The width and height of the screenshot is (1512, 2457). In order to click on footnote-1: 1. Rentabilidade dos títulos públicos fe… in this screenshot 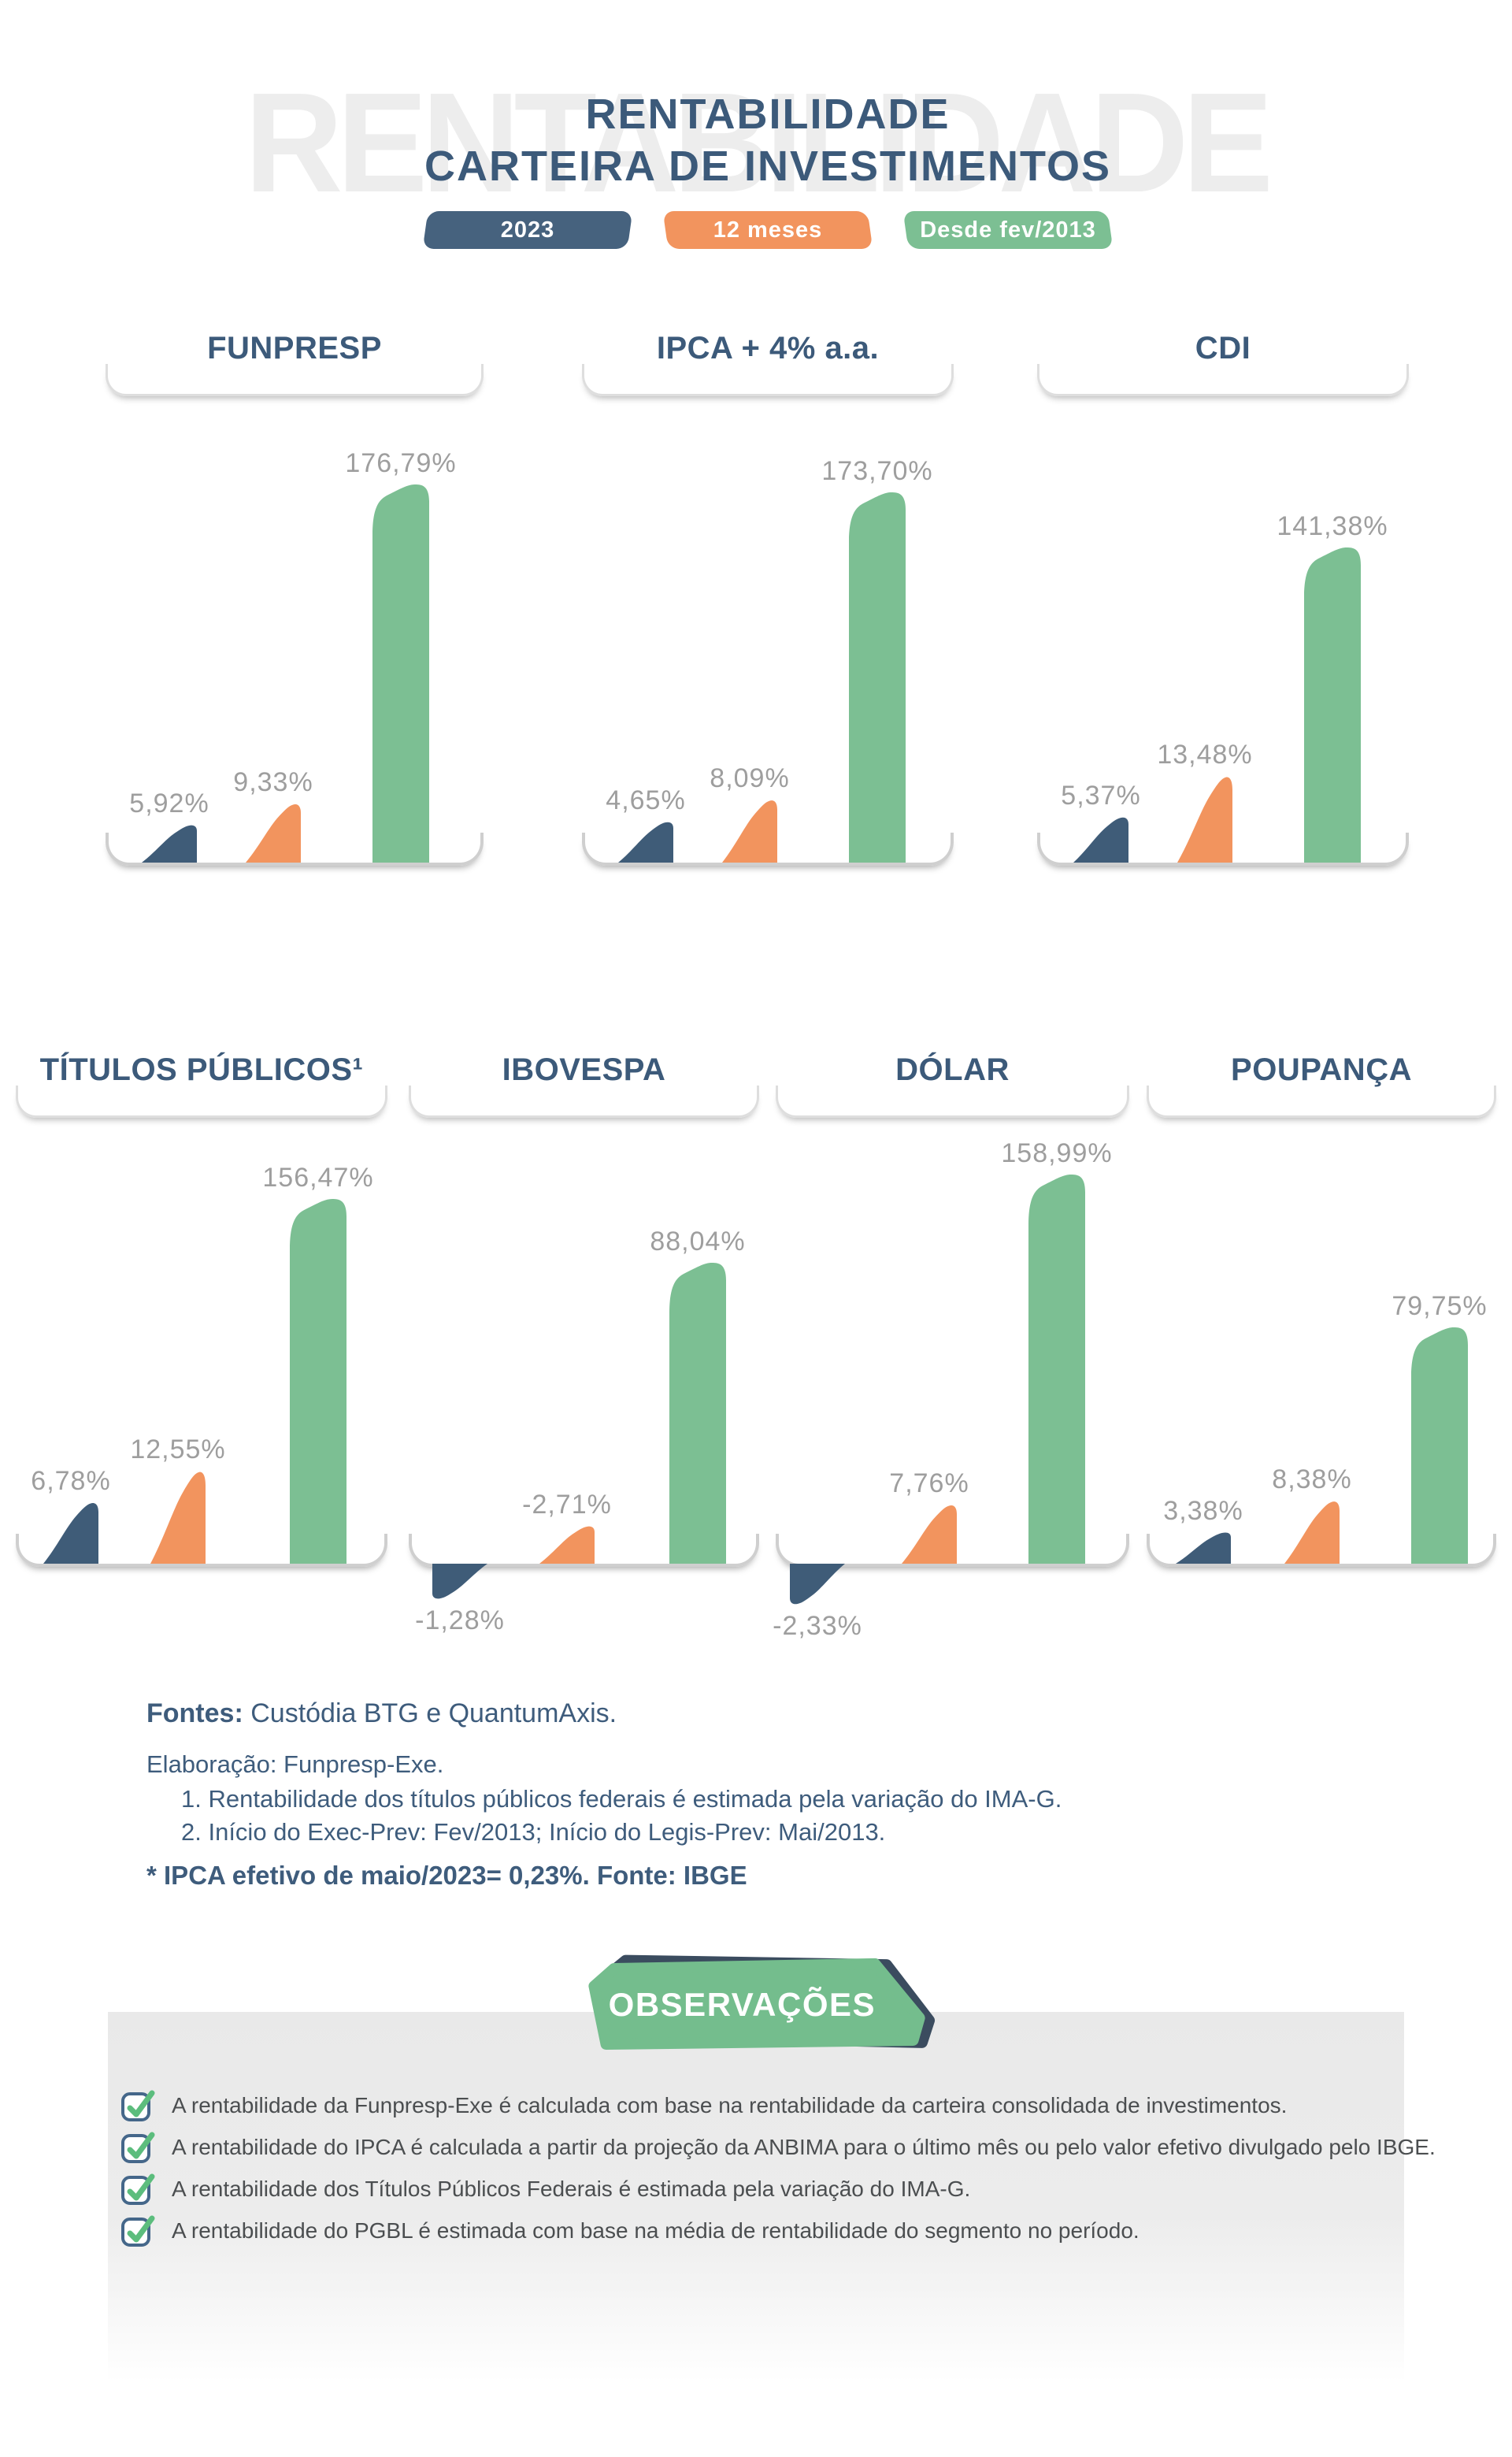, I will do `click(621, 1799)`.